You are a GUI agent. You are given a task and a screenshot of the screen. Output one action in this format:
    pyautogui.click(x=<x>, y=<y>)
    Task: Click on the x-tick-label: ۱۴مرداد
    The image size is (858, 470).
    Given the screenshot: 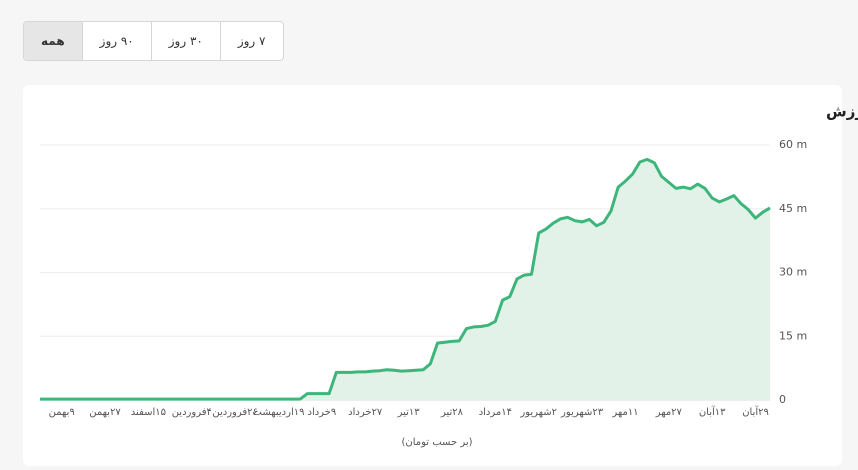 What is the action you would take?
    pyautogui.click(x=495, y=412)
    